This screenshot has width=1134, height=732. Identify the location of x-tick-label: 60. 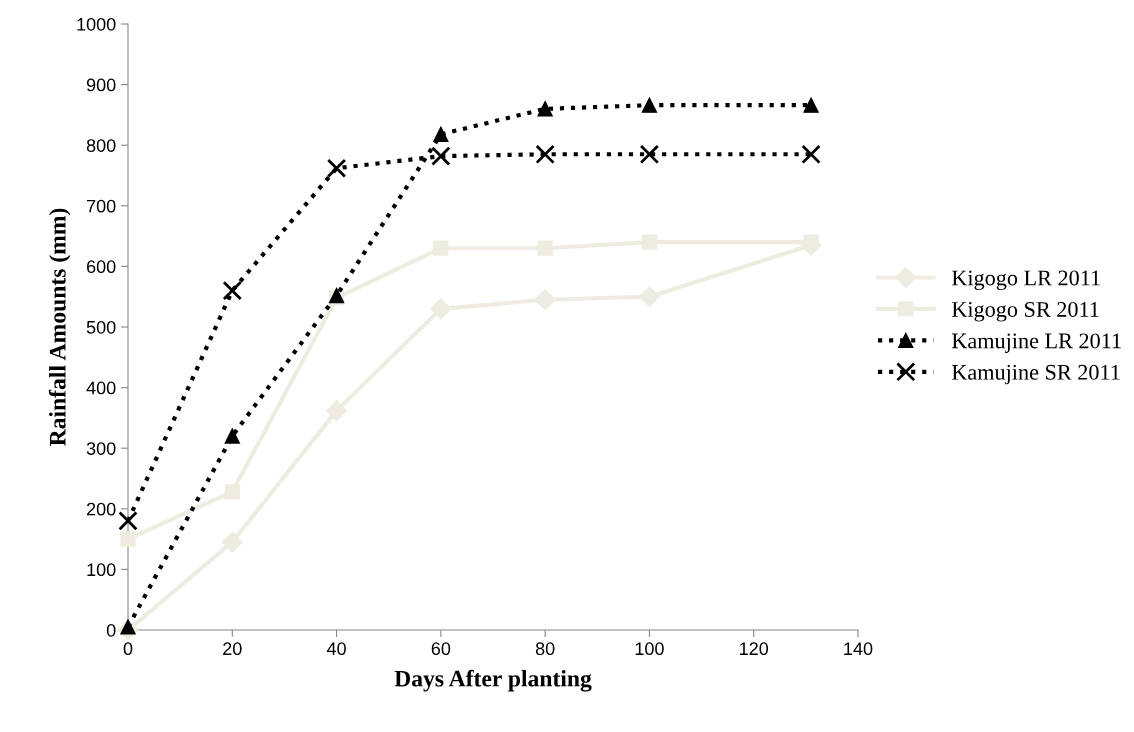
(441, 649).